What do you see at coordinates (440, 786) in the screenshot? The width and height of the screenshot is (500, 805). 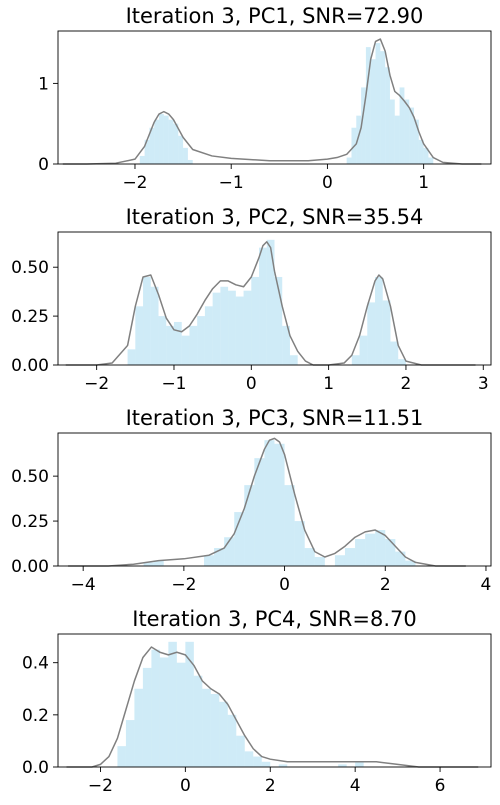 I see `x-tick-label: 6` at bounding box center [440, 786].